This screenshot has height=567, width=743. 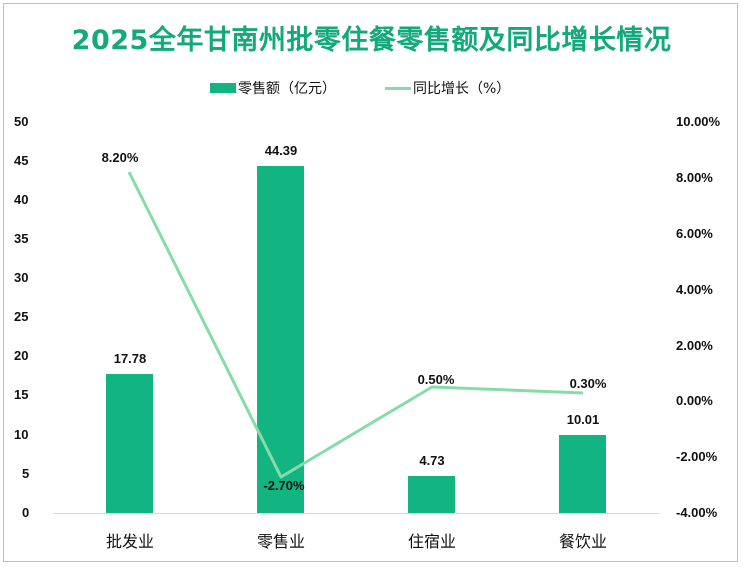 What do you see at coordinates (26, 512) in the screenshot?
I see `left-axis-tick: 0` at bounding box center [26, 512].